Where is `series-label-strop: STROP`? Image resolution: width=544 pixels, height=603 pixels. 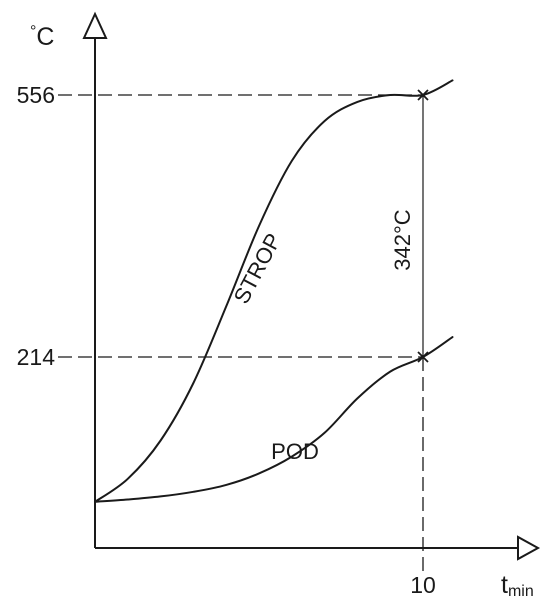
series-label-strop: STROP is located at coordinates (258, 268).